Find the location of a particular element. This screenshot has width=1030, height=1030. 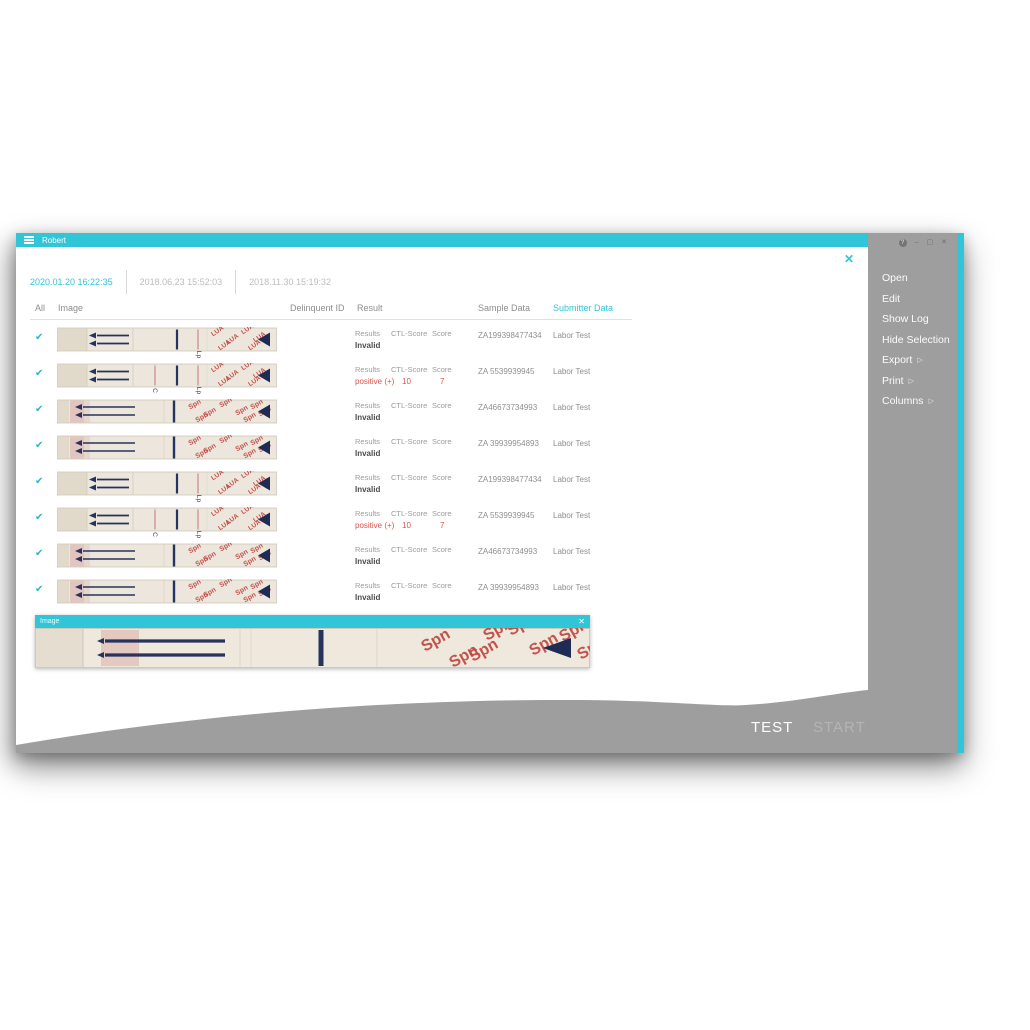

column-header-image: Image is located at coordinates (71, 308).